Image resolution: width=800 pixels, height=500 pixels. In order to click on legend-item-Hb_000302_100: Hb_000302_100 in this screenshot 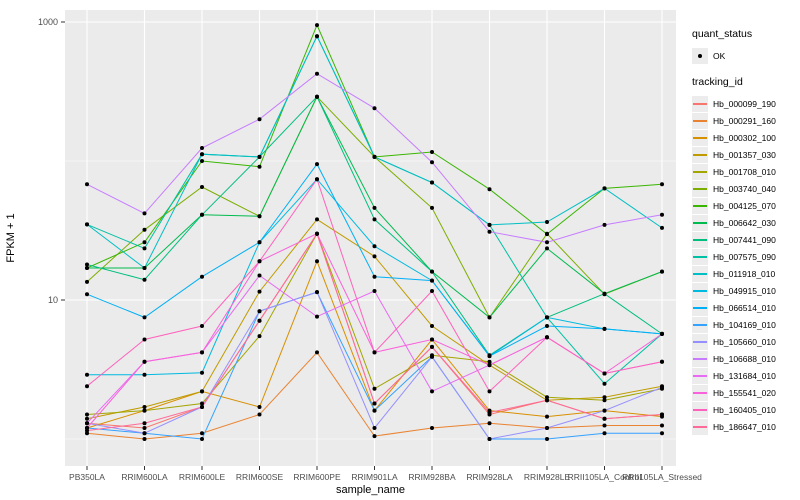, I will do `click(745, 137)`.